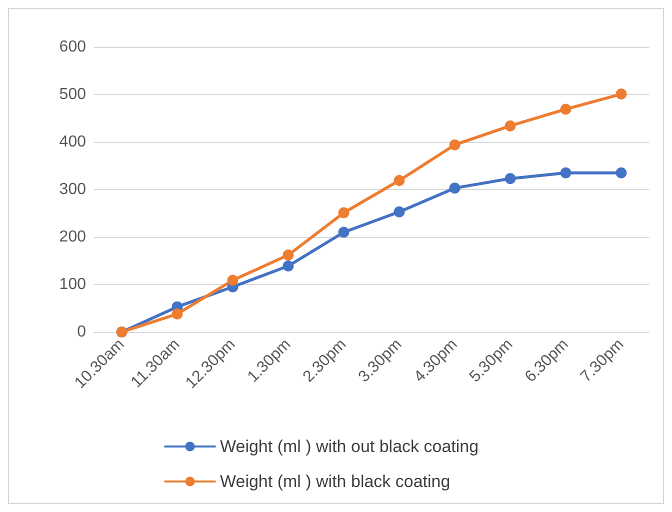  I want to click on y-tick-label: 500, so click(72, 94).